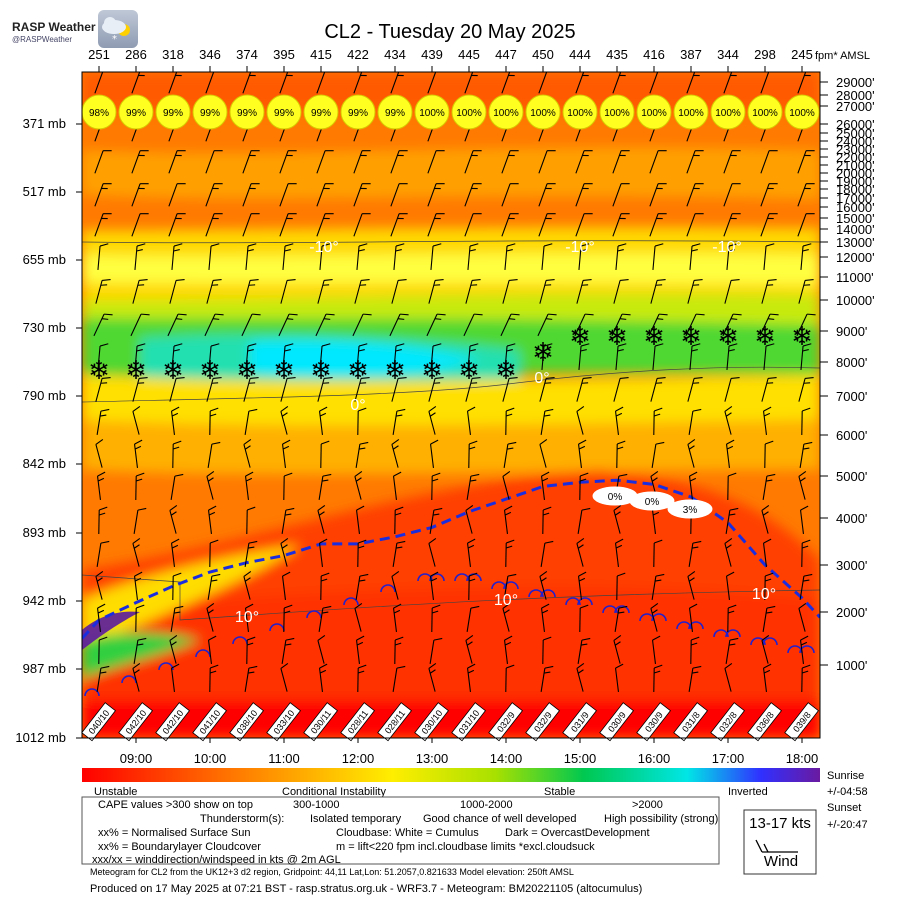 Image resolution: width=900 pixels, height=900 pixels. I want to click on top-axis-label: 416, so click(654, 54).